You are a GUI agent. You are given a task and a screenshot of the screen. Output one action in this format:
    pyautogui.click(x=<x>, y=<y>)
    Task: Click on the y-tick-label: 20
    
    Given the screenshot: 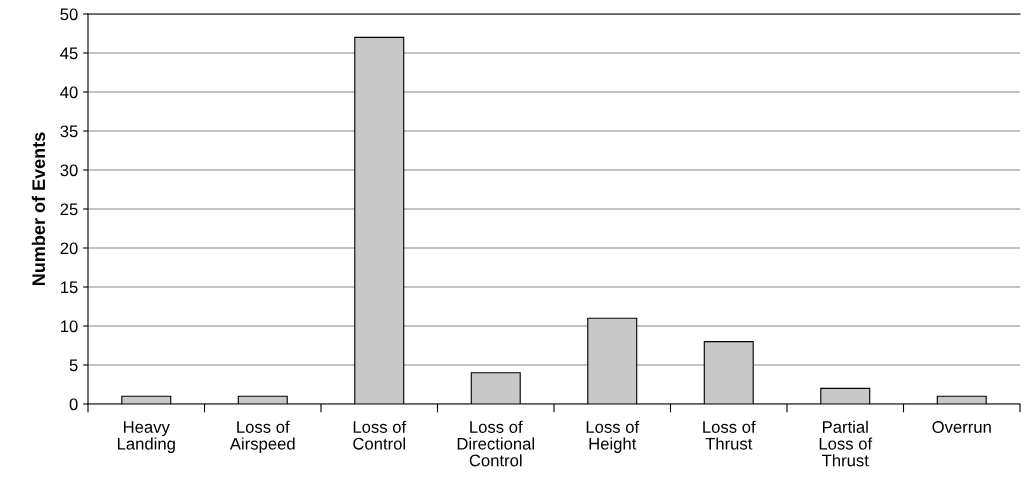 What is the action you would take?
    pyautogui.click(x=69, y=248)
    